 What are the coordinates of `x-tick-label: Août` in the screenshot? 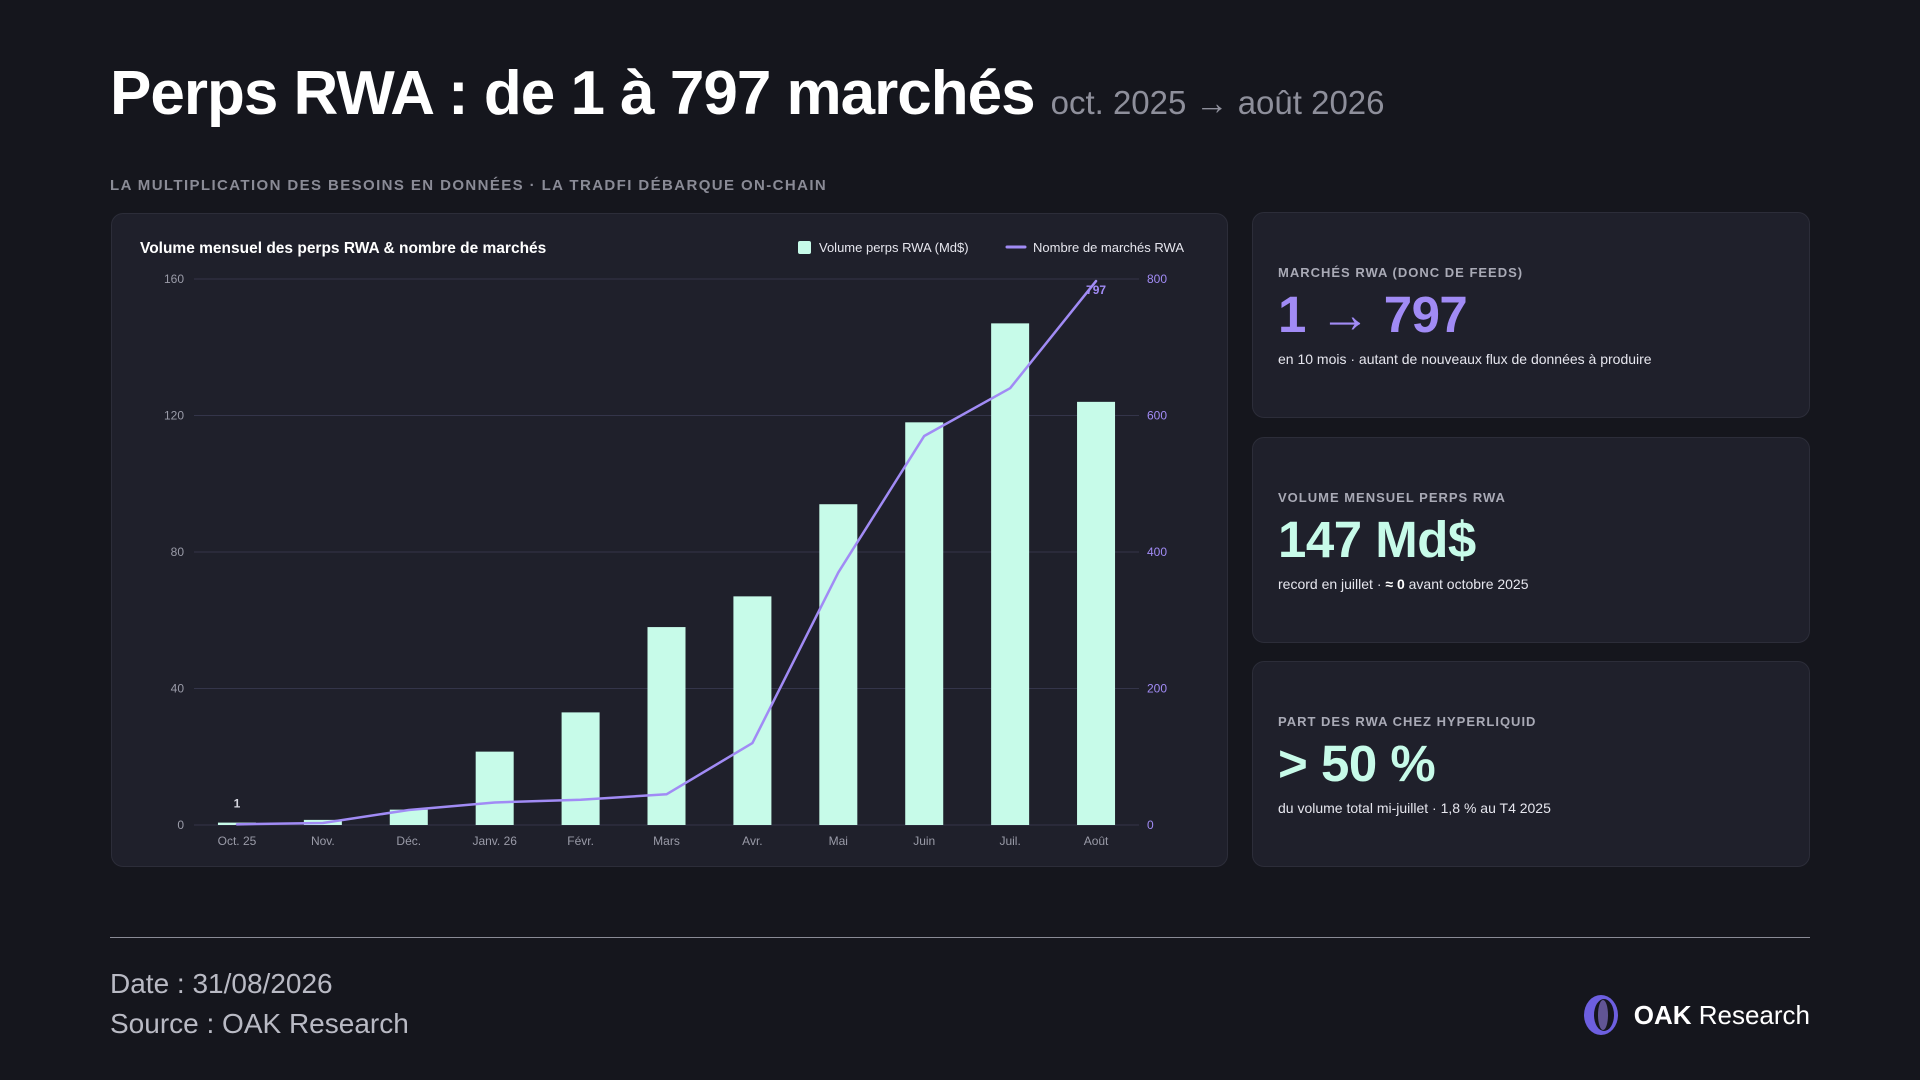 It's located at (1096, 841).